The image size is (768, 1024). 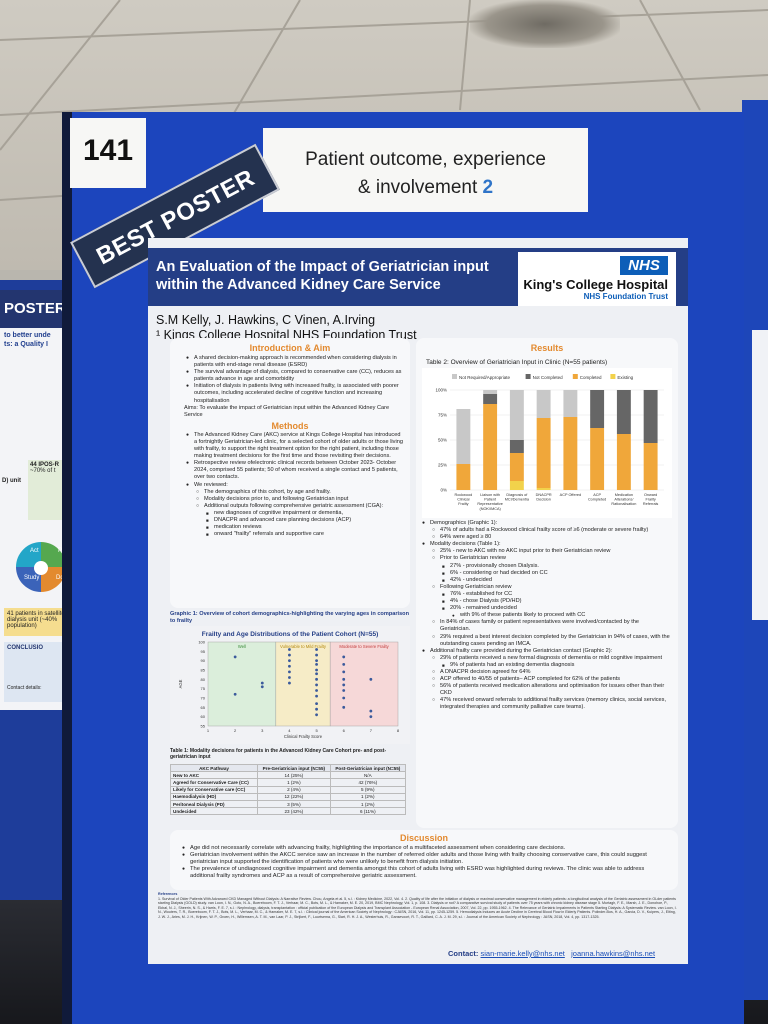 What do you see at coordinates (45, 465) in the screenshot?
I see `left-poster-stat1: 44 IPOS-R` at bounding box center [45, 465].